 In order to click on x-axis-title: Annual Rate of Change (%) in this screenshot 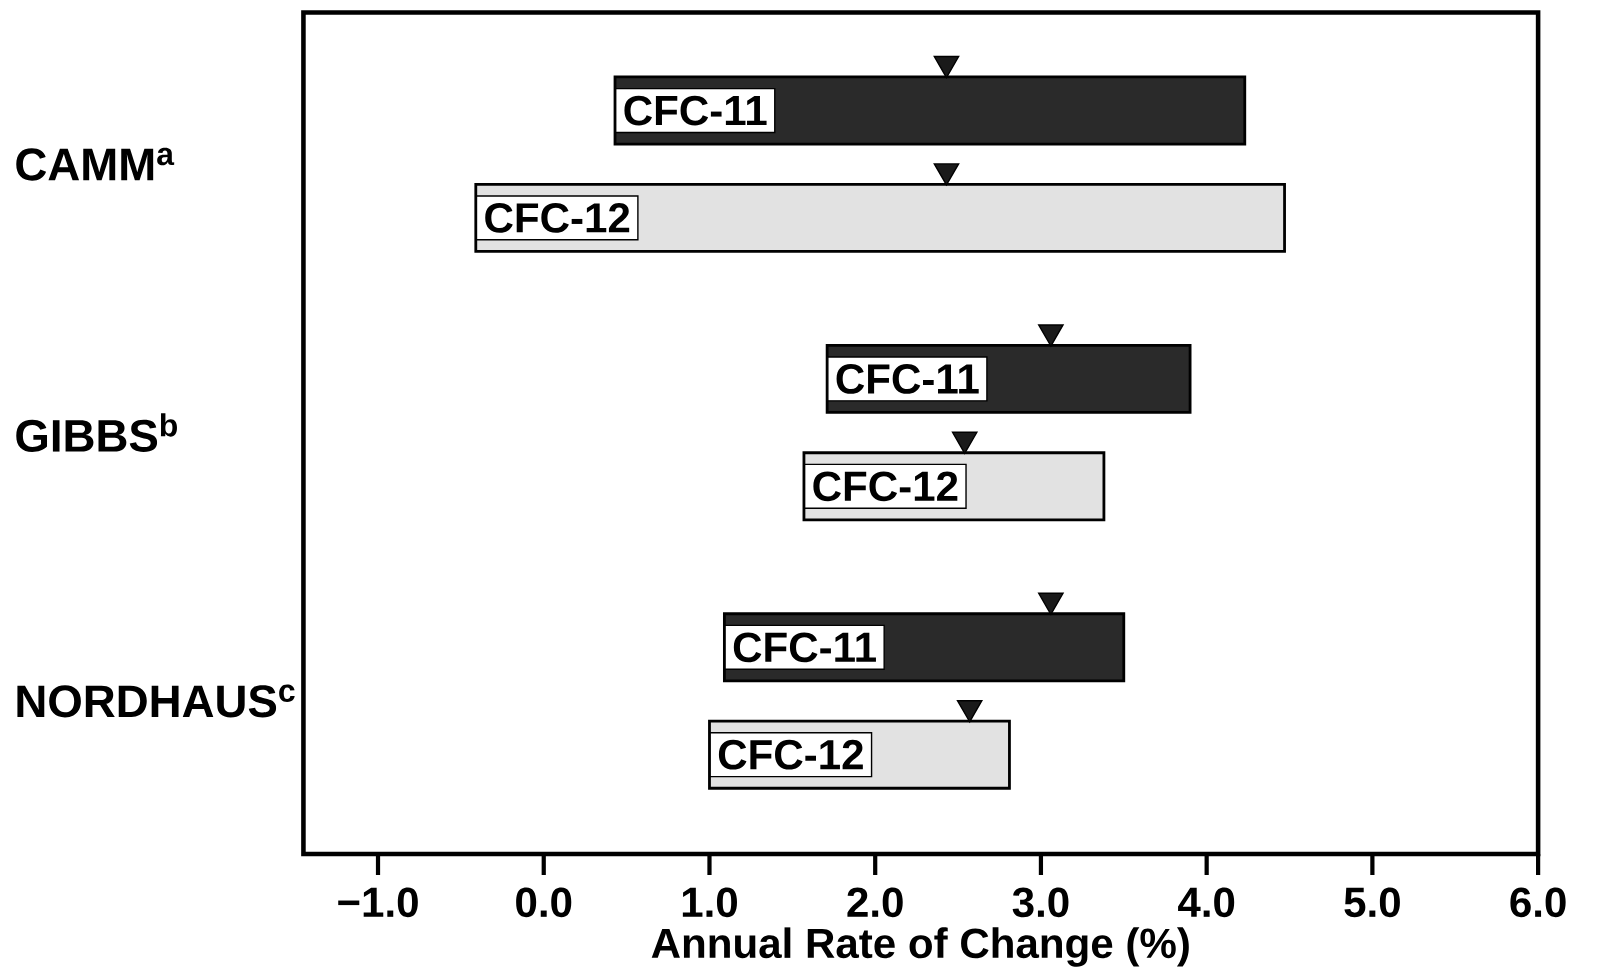, I will do `click(920, 947)`.